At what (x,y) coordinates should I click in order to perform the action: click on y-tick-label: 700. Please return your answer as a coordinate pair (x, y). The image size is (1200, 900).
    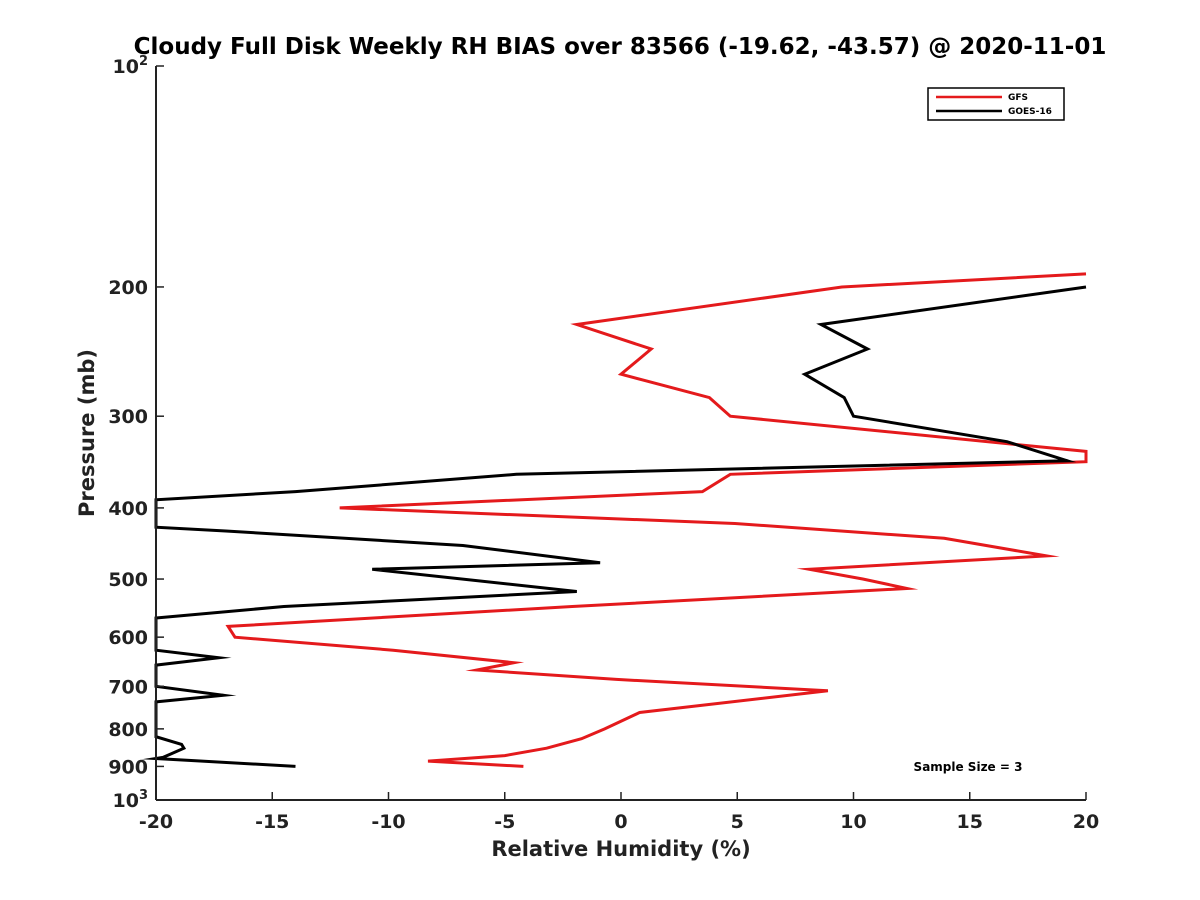
    Looking at the image, I should click on (128, 687).